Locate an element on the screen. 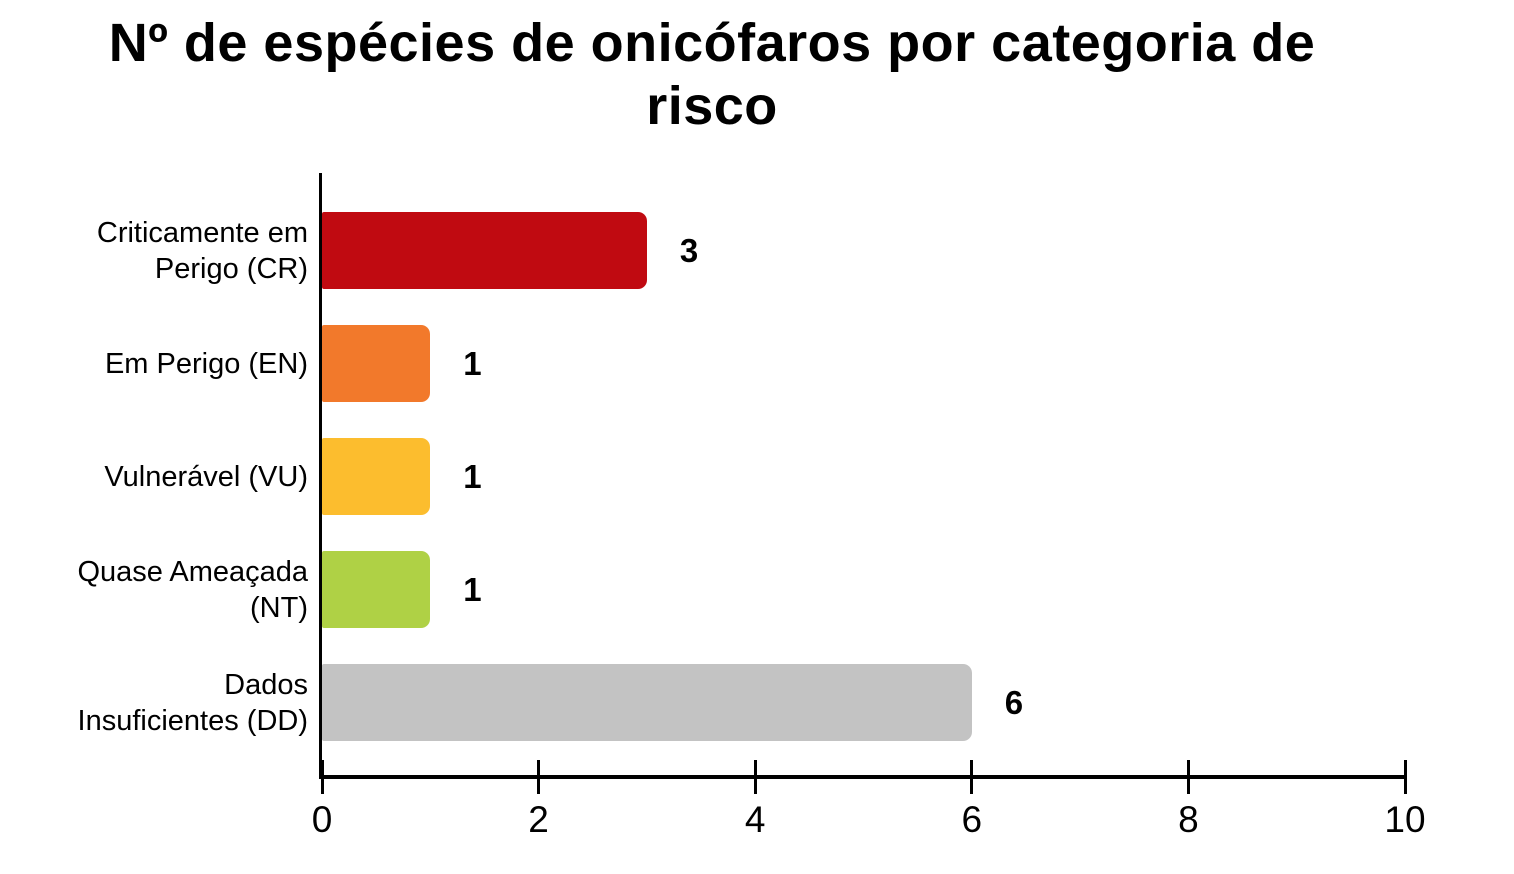 This screenshot has height=874, width=1514. value-label-nt: 1 is located at coordinates (472, 589).